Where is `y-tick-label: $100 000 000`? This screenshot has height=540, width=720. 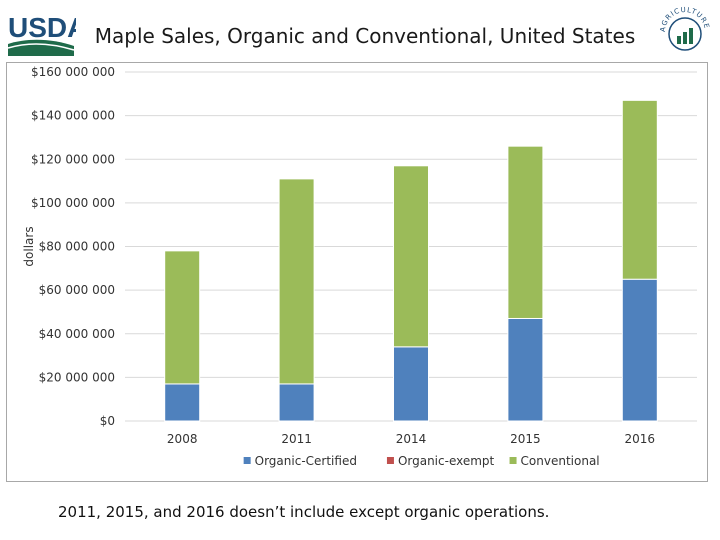 y-tick-label: $100 000 000 is located at coordinates (73, 203).